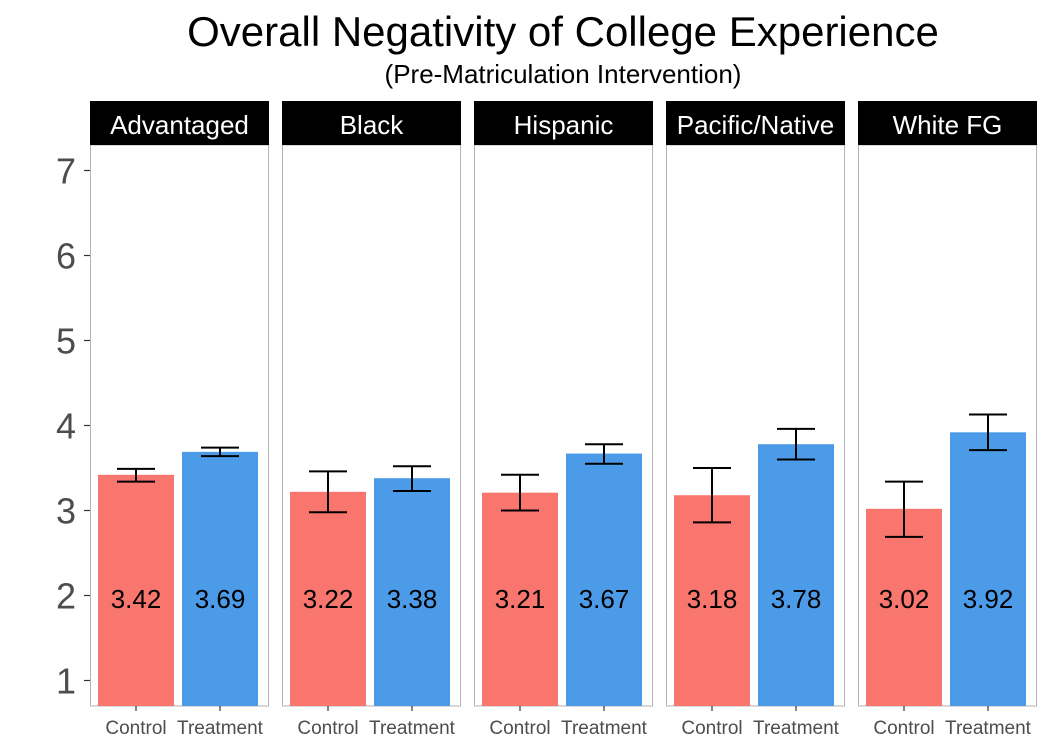 The width and height of the screenshot is (1050, 750). Describe the element at coordinates (412, 599) in the screenshot. I see `data-label: 3.38` at that location.